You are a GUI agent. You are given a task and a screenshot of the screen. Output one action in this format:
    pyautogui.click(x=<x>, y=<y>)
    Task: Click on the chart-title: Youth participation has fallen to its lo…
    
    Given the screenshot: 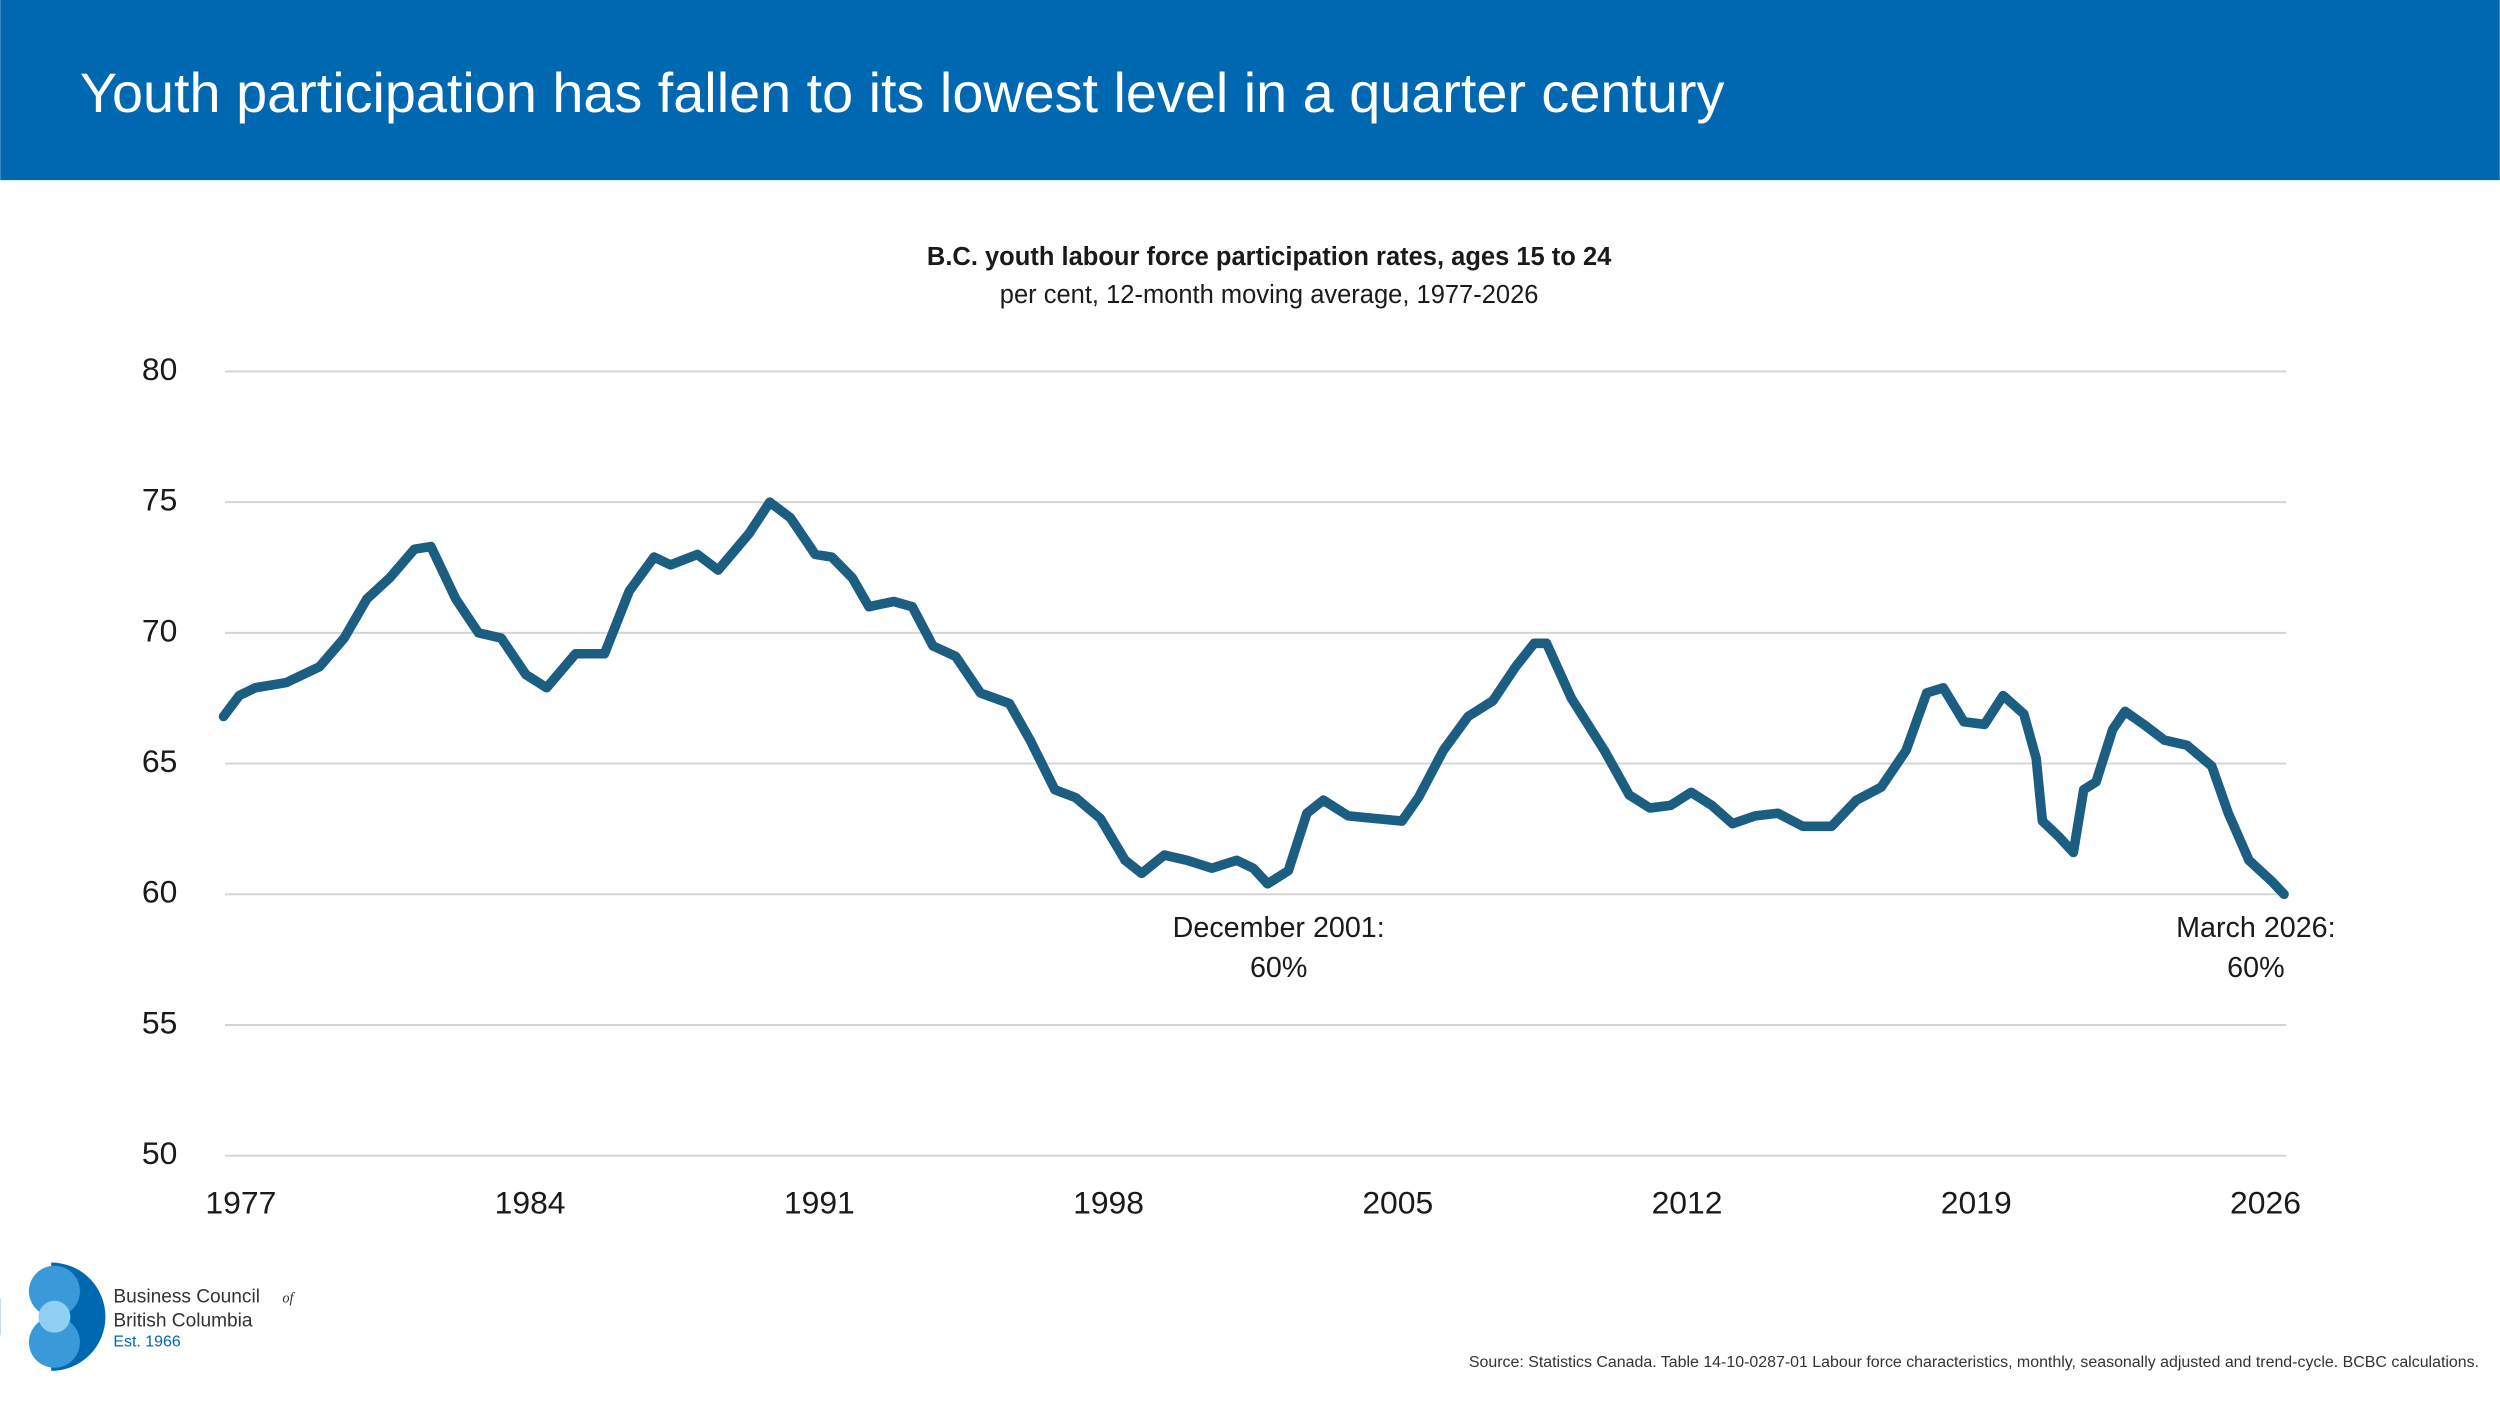 What is the action you would take?
    pyautogui.click(x=902, y=92)
    